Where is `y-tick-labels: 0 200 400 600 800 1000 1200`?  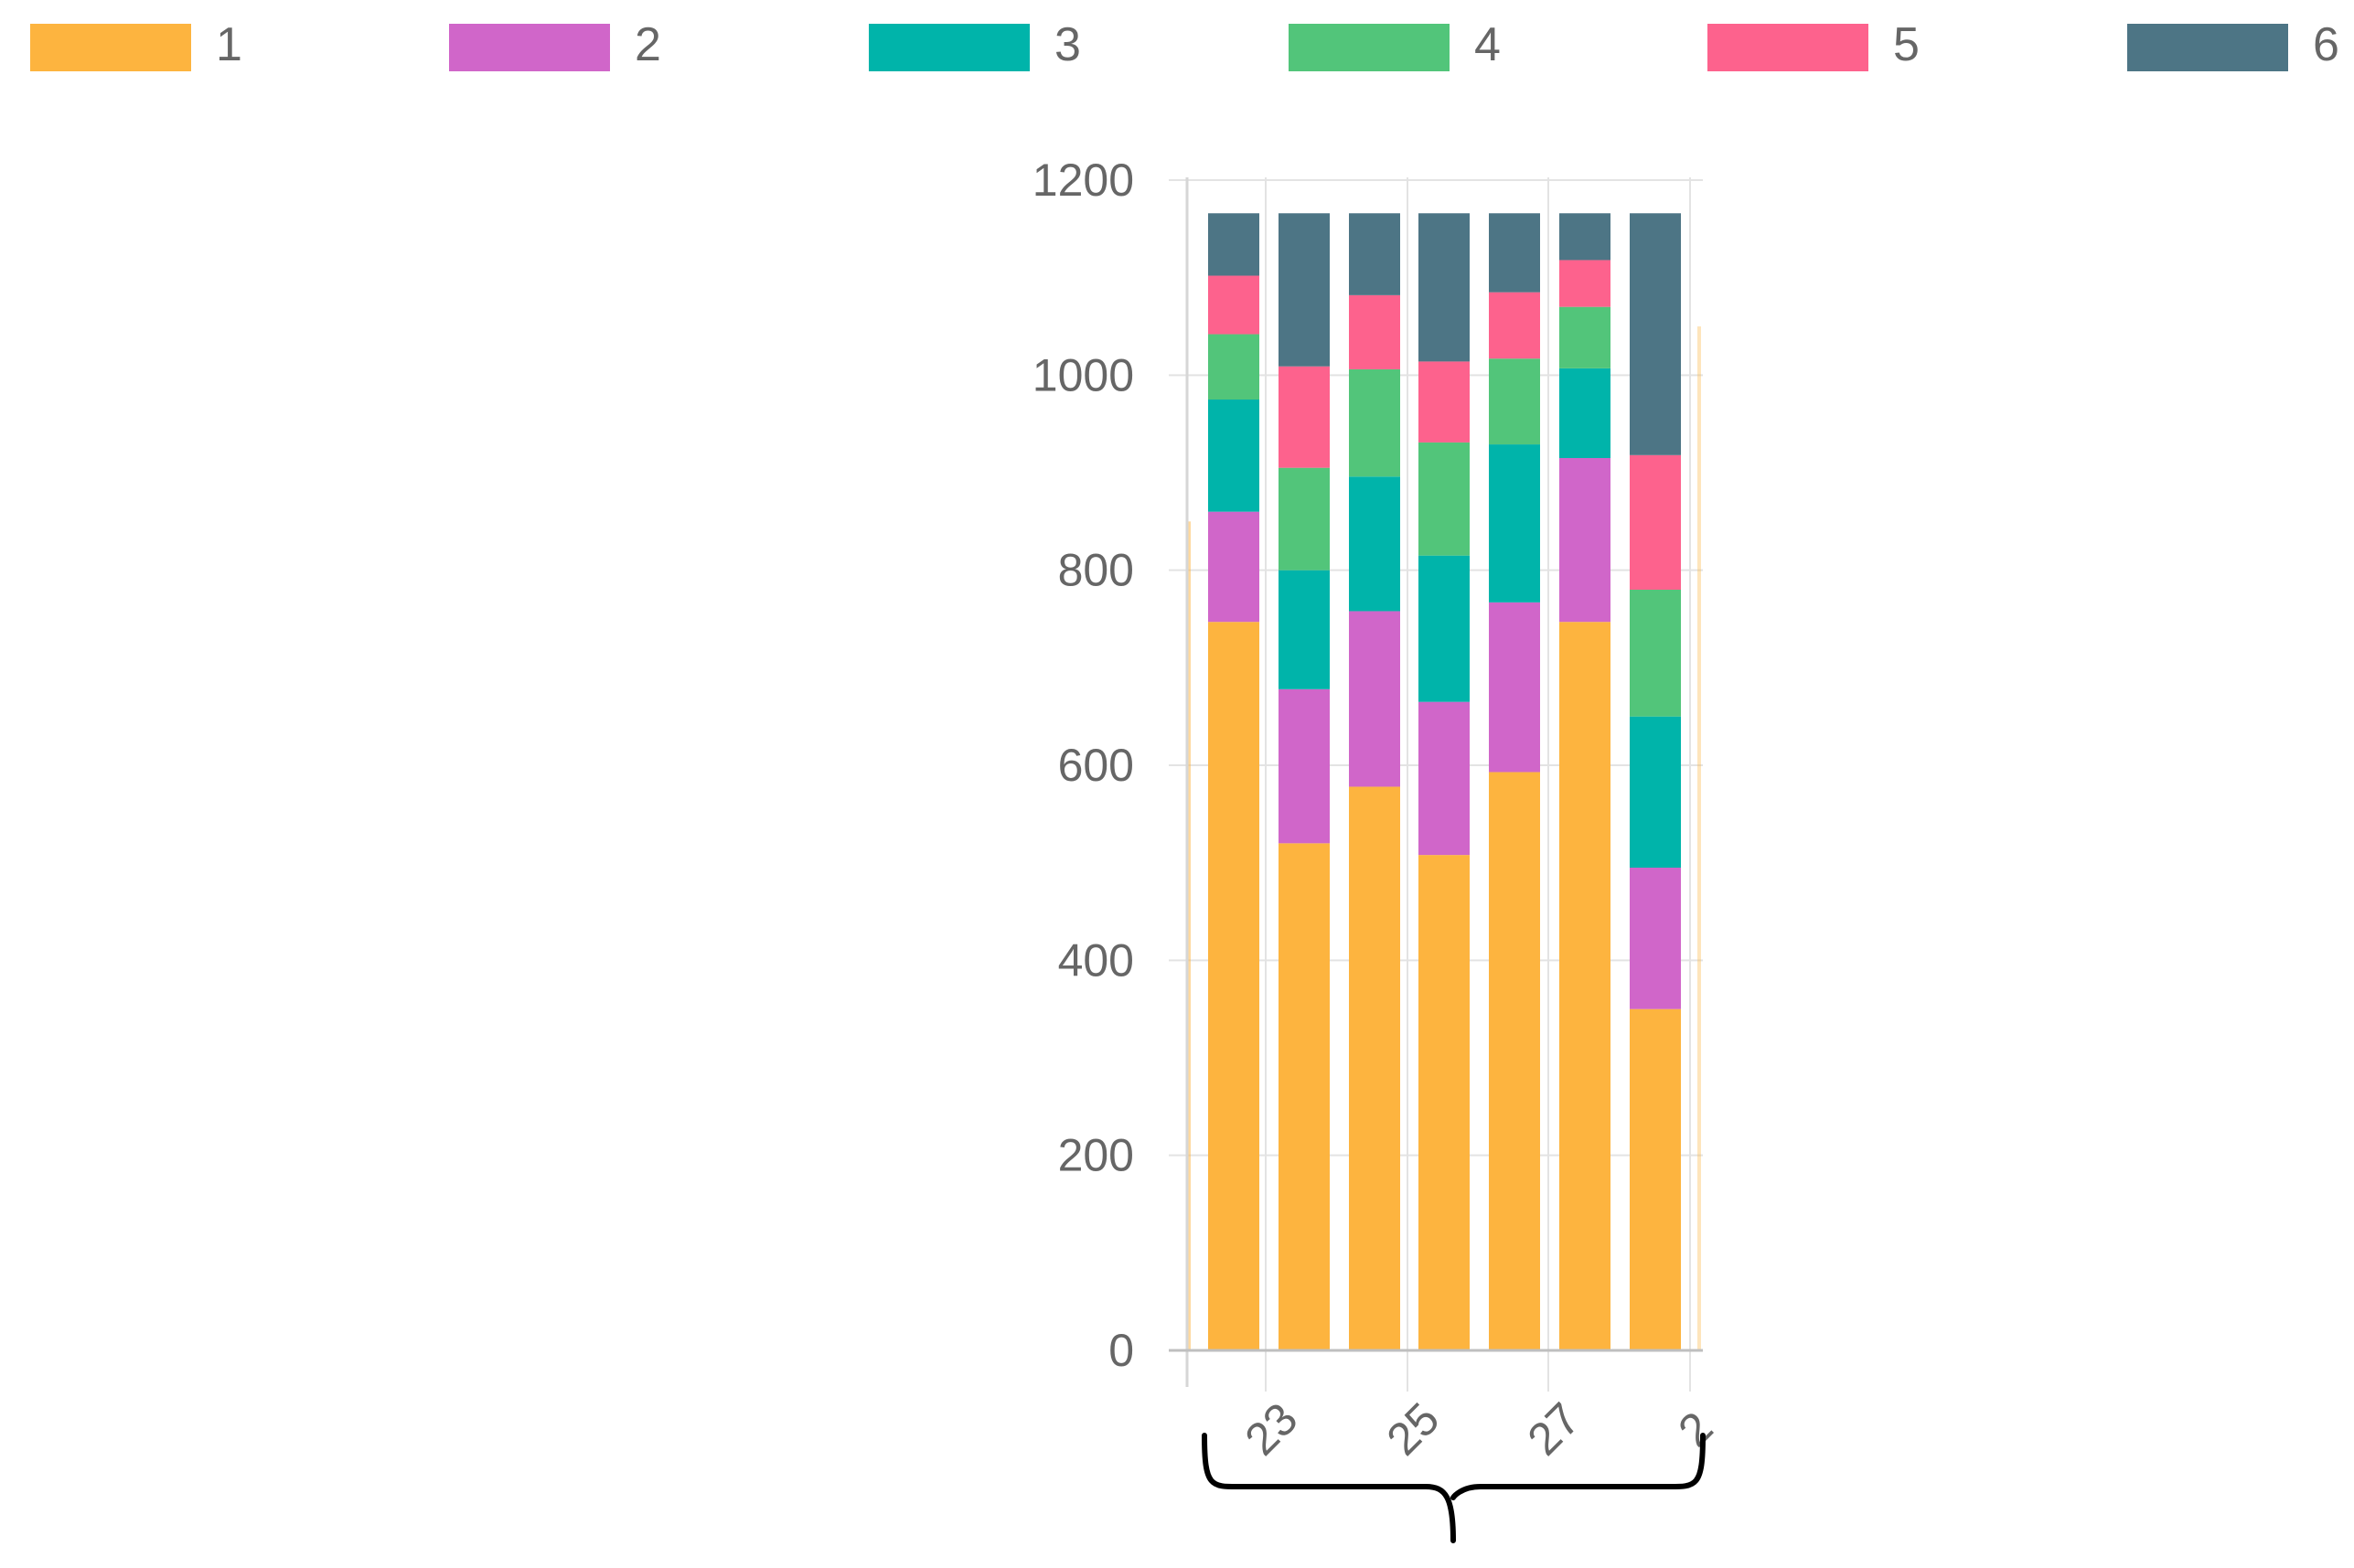 y-tick-labels: 0 200 400 600 800 1000 1200 is located at coordinates (1083, 765).